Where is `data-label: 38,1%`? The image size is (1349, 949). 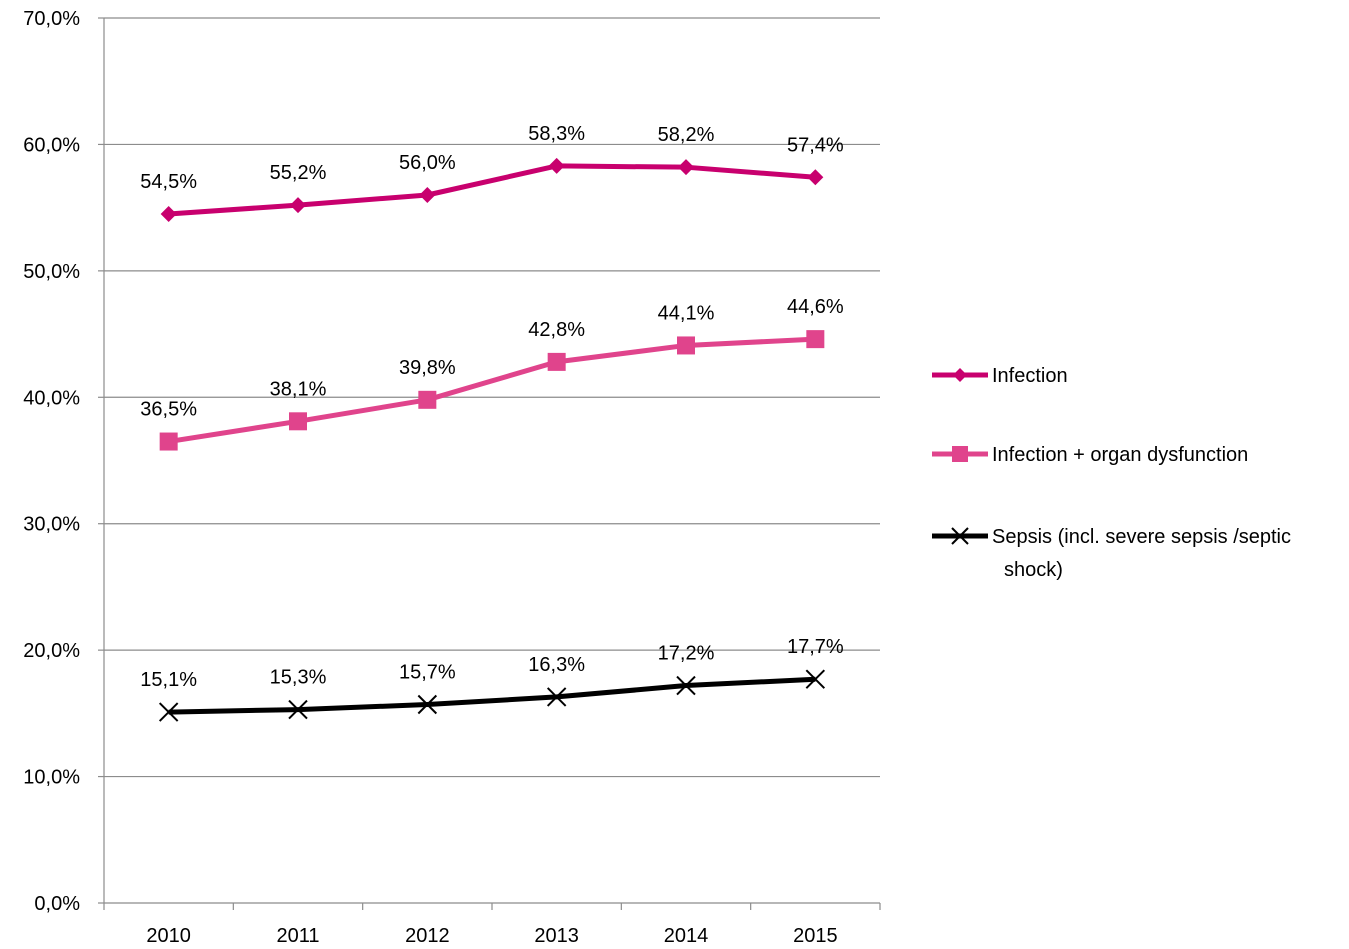 data-label: 38,1% is located at coordinates (298, 389).